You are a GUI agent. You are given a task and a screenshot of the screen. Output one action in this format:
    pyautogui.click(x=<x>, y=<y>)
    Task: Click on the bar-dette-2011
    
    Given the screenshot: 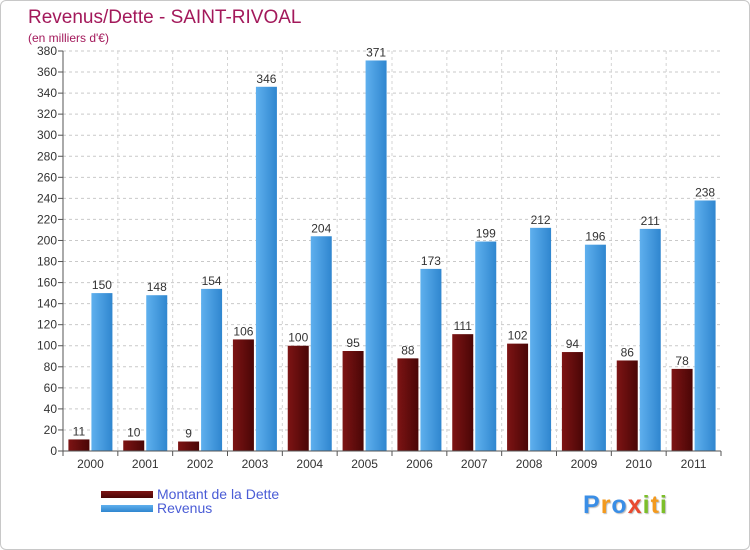 What is the action you would take?
    pyautogui.click(x=682, y=409)
    